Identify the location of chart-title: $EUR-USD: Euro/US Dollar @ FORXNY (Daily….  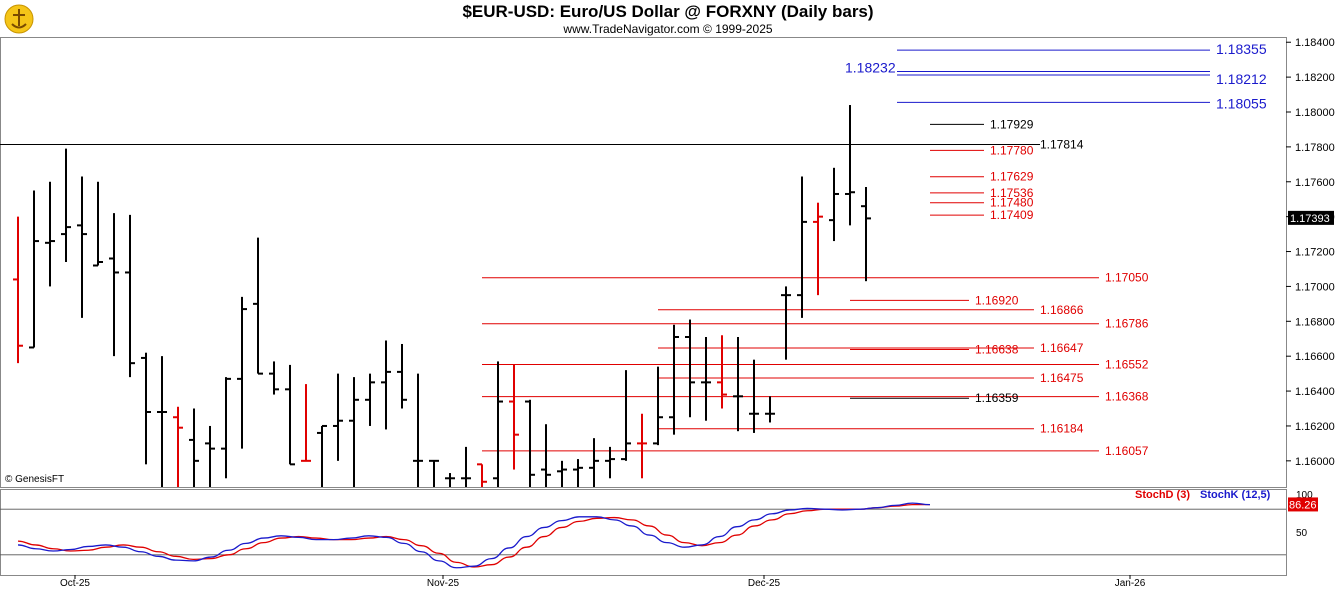
(668, 11).